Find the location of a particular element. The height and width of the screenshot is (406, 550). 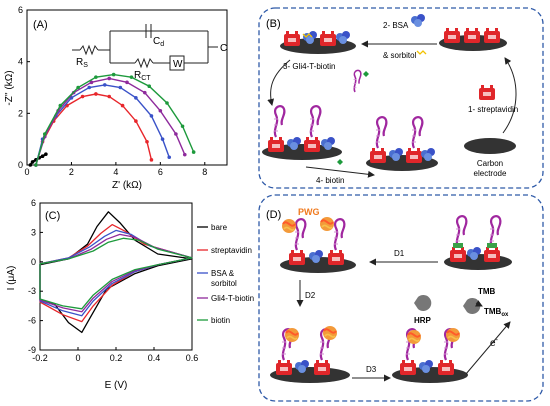

c-series-biotin is located at coordinates (116, 273).